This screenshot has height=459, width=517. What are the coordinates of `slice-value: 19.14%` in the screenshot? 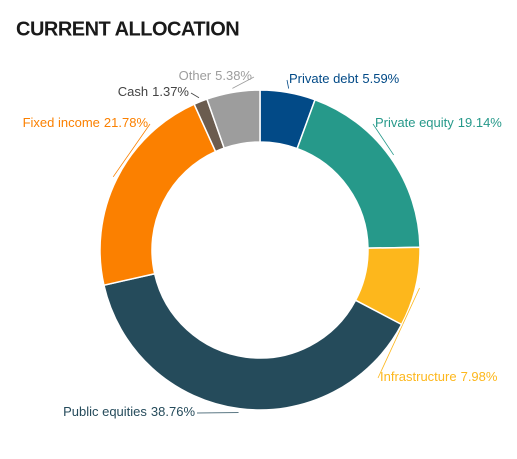 It's located at (480, 122).